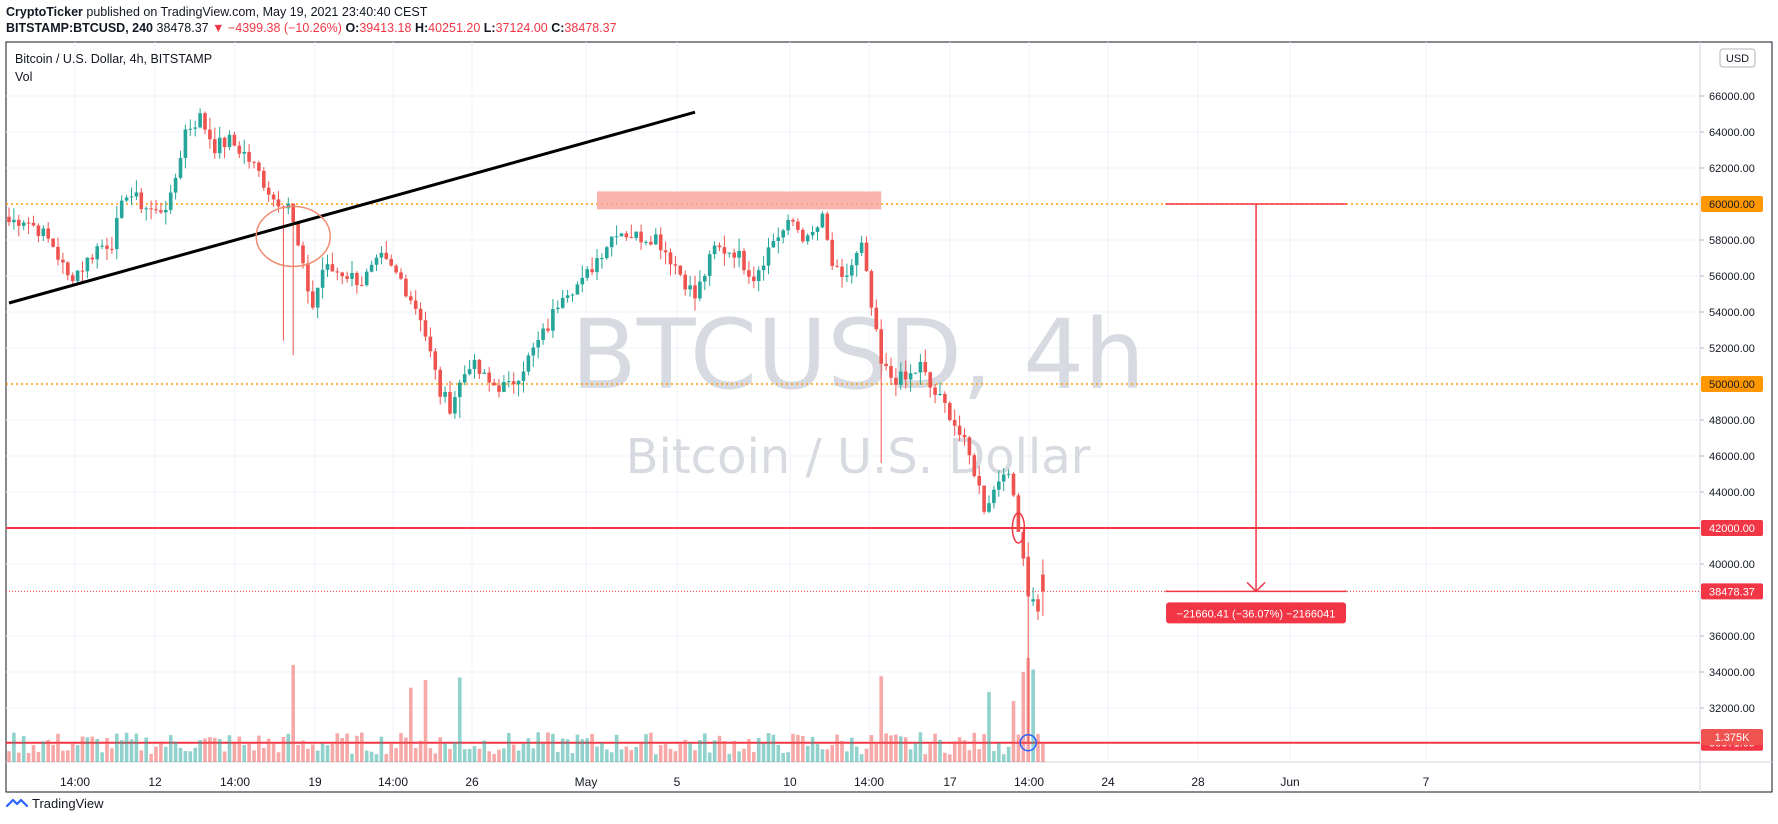 This screenshot has width=1778, height=824. Describe the element at coordinates (677, 782) in the screenshot. I see `time-tick-label: 5` at that location.